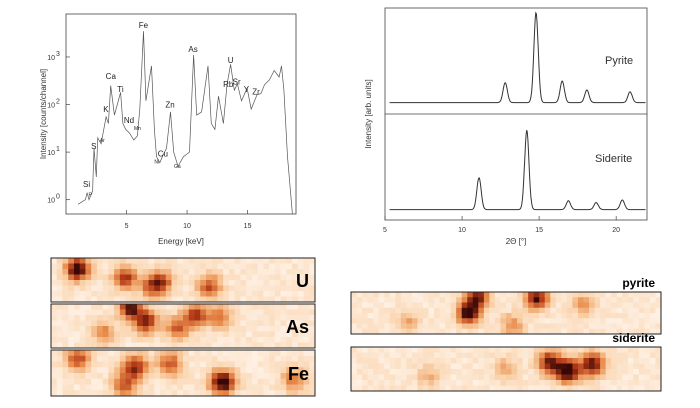 The width and height of the screenshot is (700, 408). What do you see at coordinates (462, 230) in the screenshot?
I see `xrd-x-tick-label: 10` at bounding box center [462, 230].